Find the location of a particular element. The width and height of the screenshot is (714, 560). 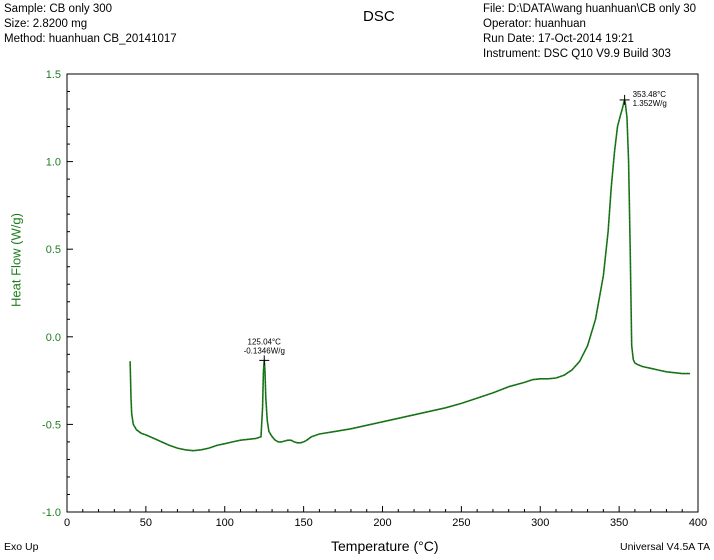

file-line: File: D:\DATA\wang huanhuan\CB only 30 is located at coordinates (590, 9).